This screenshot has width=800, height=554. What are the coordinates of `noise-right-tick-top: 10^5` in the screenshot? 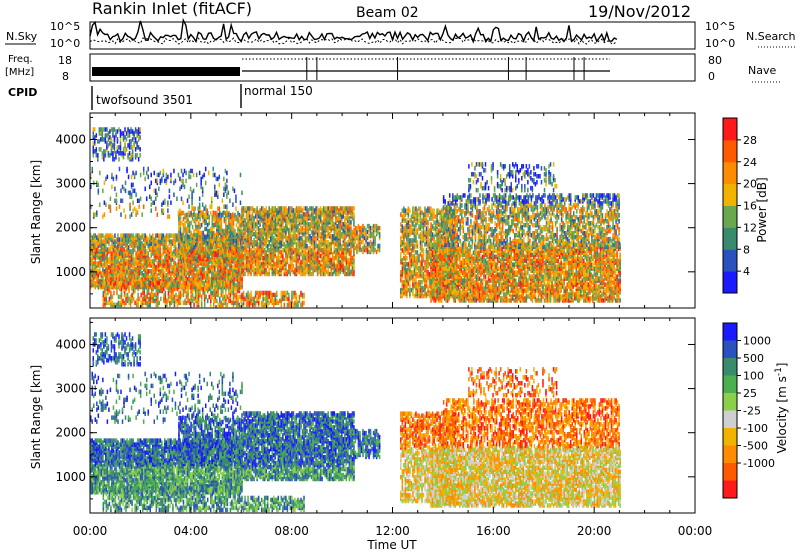 It's located at (720, 26).